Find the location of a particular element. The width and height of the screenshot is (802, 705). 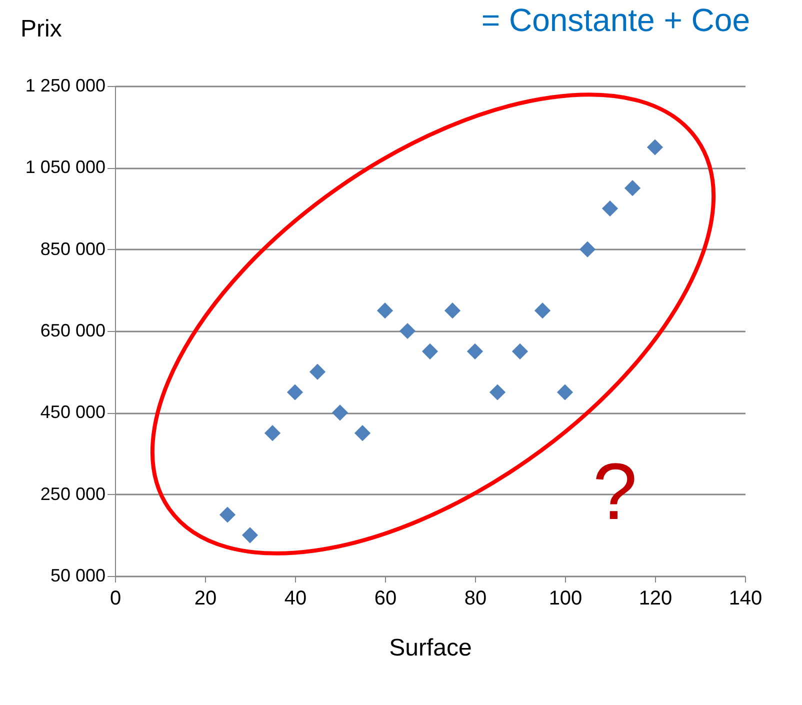

x-tick-label: 100 is located at coordinates (565, 599).